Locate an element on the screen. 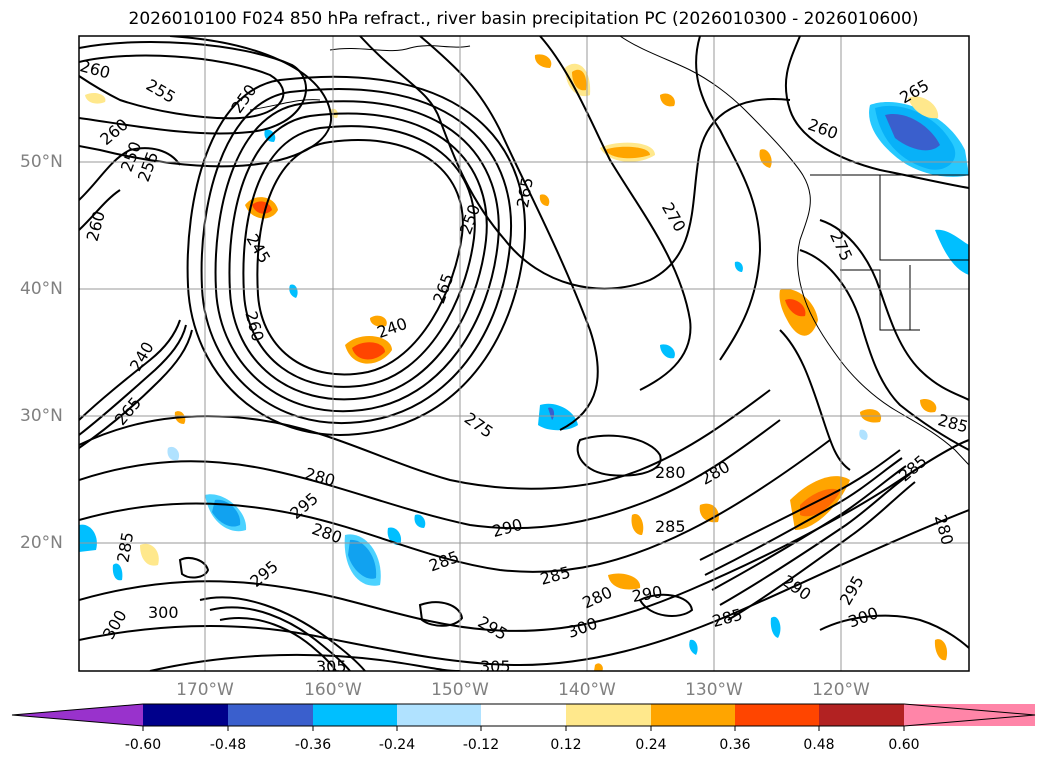 This screenshot has width=1047, height=765. colorbar-tick-label: 0.48 is located at coordinates (819, 745).